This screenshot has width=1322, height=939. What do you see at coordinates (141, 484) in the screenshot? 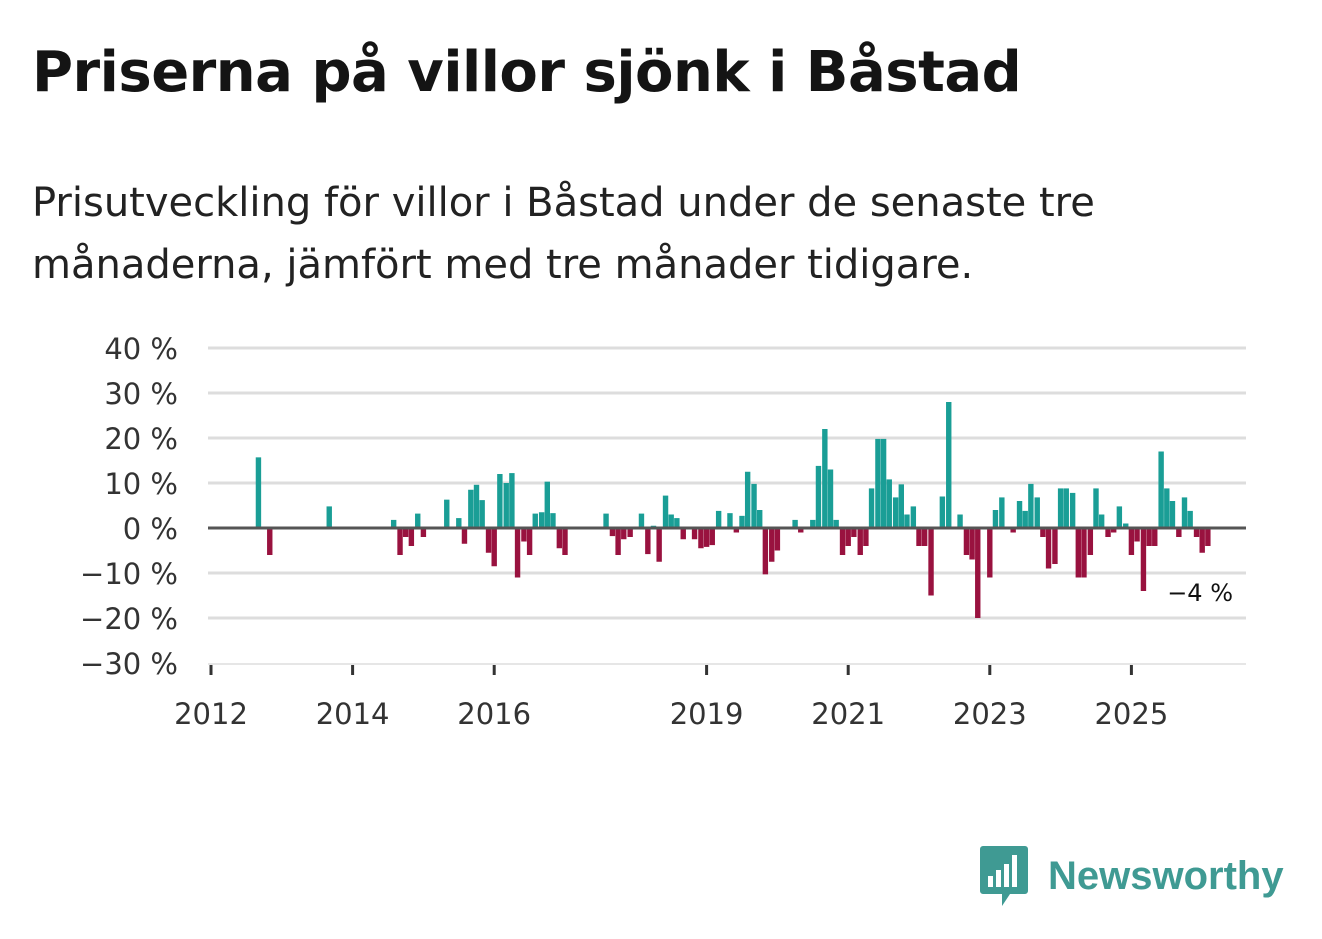
I see `y-tick-label: 10 %` at bounding box center [141, 484].